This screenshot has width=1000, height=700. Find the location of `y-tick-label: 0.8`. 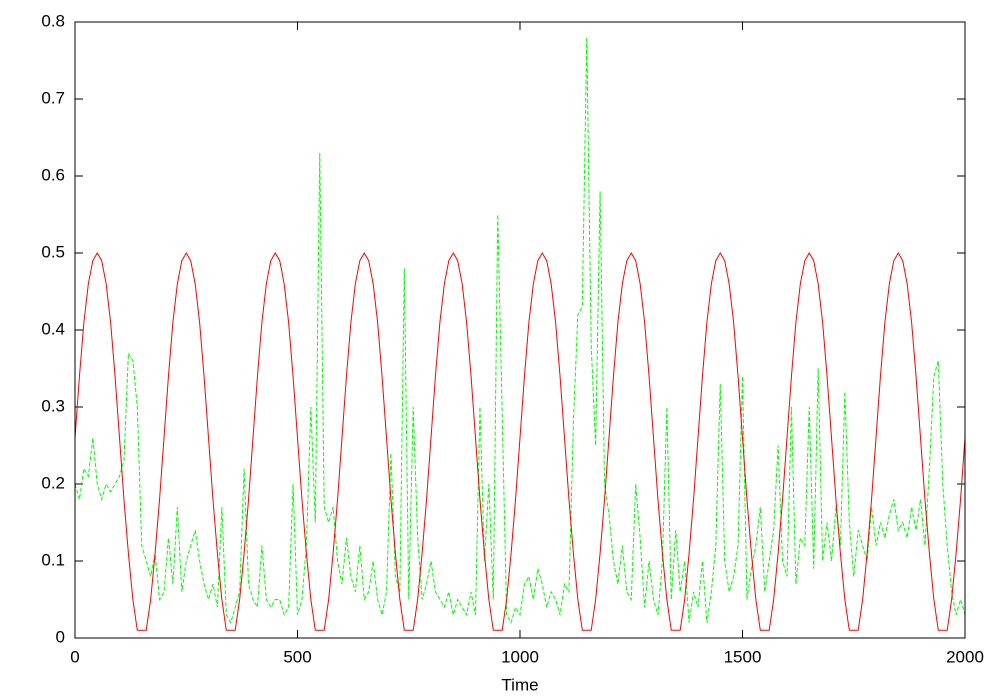

y-tick-label: 0.8 is located at coordinates (53, 20).